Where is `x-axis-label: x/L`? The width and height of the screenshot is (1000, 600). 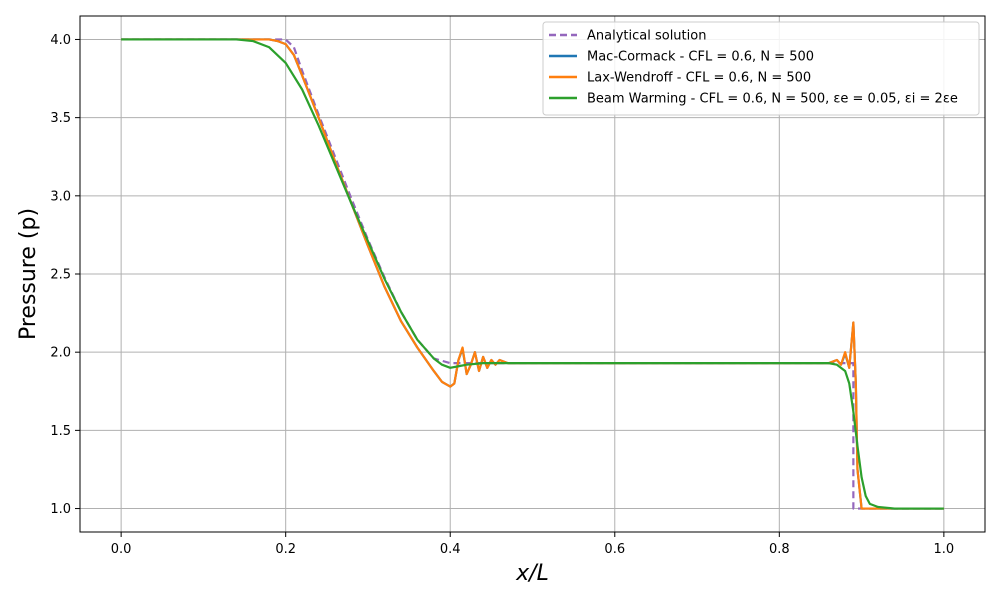 x-axis-label: x/L is located at coordinates (532, 573).